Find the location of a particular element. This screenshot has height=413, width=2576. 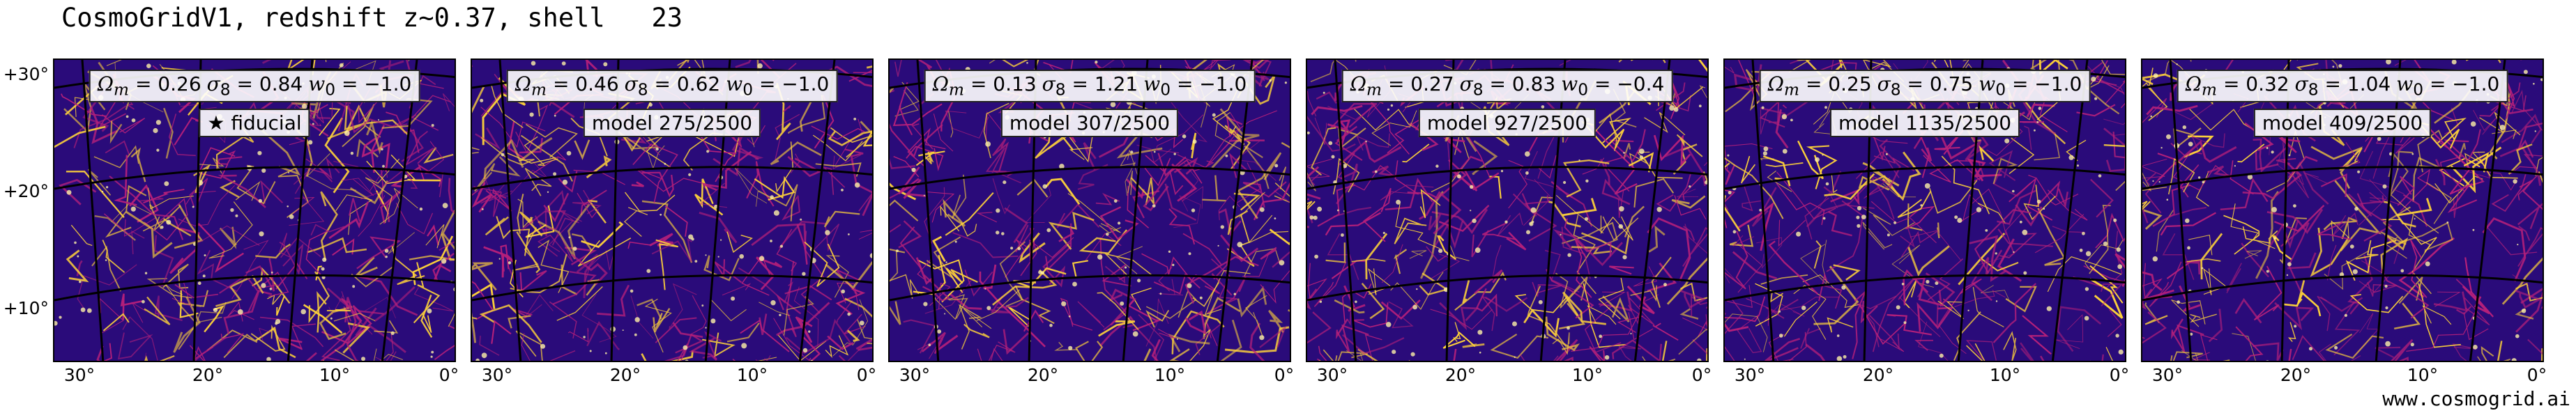

omega-m-value: 0.32 is located at coordinates (2268, 84).